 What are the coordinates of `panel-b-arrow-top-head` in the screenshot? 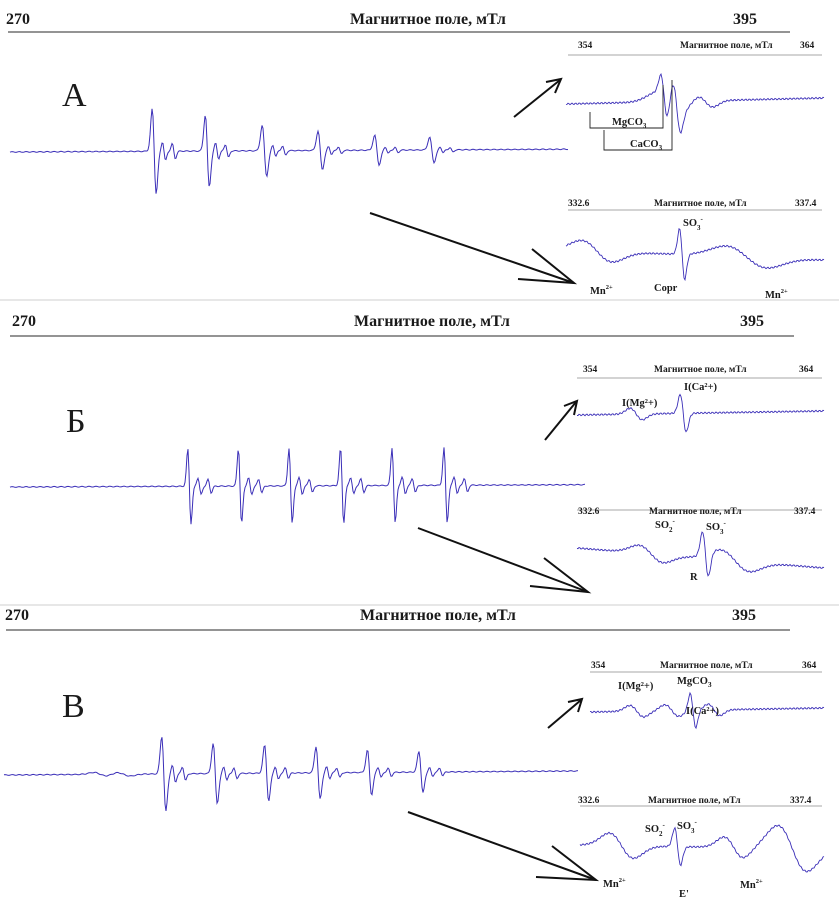 It's located at (571, 407).